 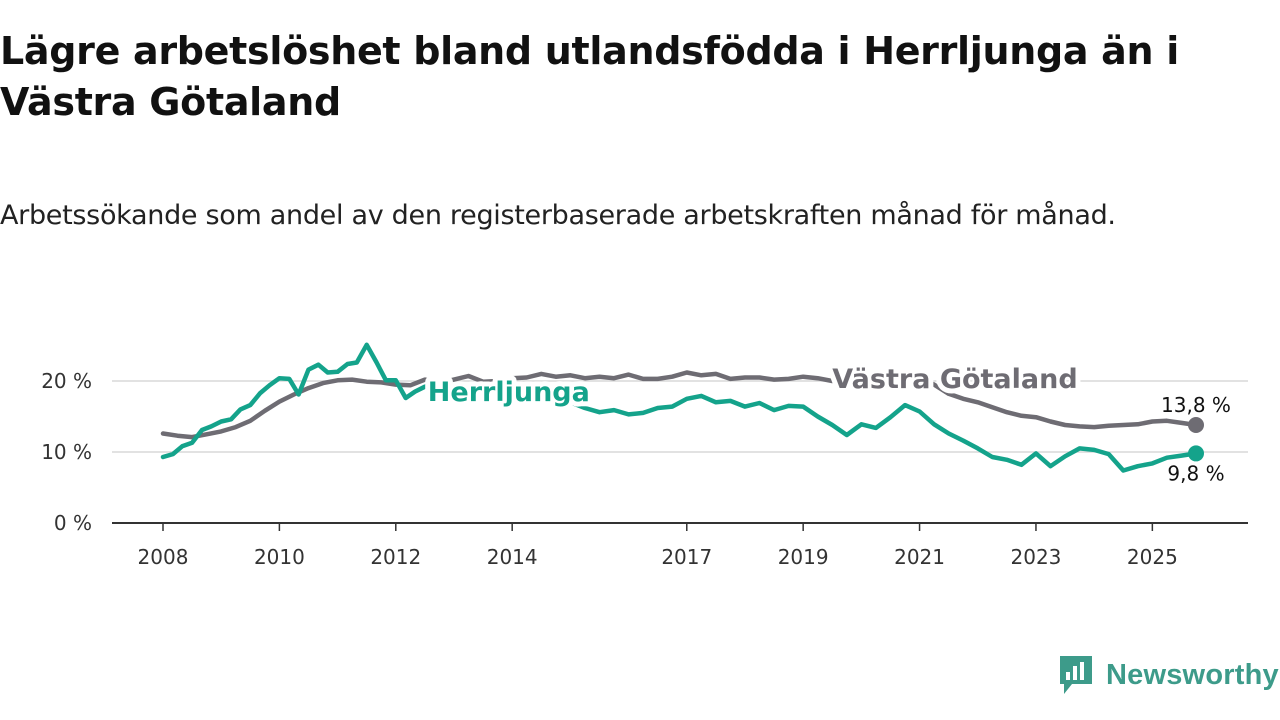 I want to click on x-tick-label: 2025, so click(x=1152, y=557).